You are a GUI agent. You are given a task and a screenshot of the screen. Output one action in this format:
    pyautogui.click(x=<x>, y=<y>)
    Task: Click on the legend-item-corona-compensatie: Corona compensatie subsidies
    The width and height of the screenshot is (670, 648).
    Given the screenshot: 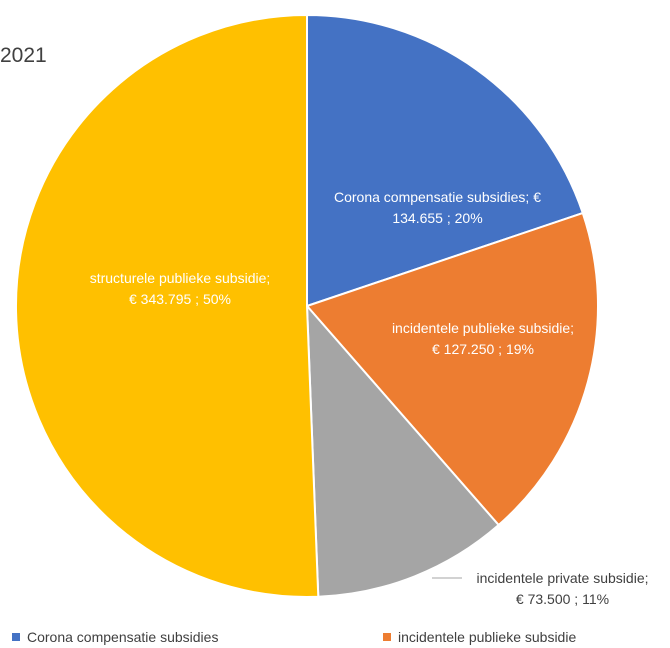 What is the action you would take?
    pyautogui.click(x=115, y=637)
    